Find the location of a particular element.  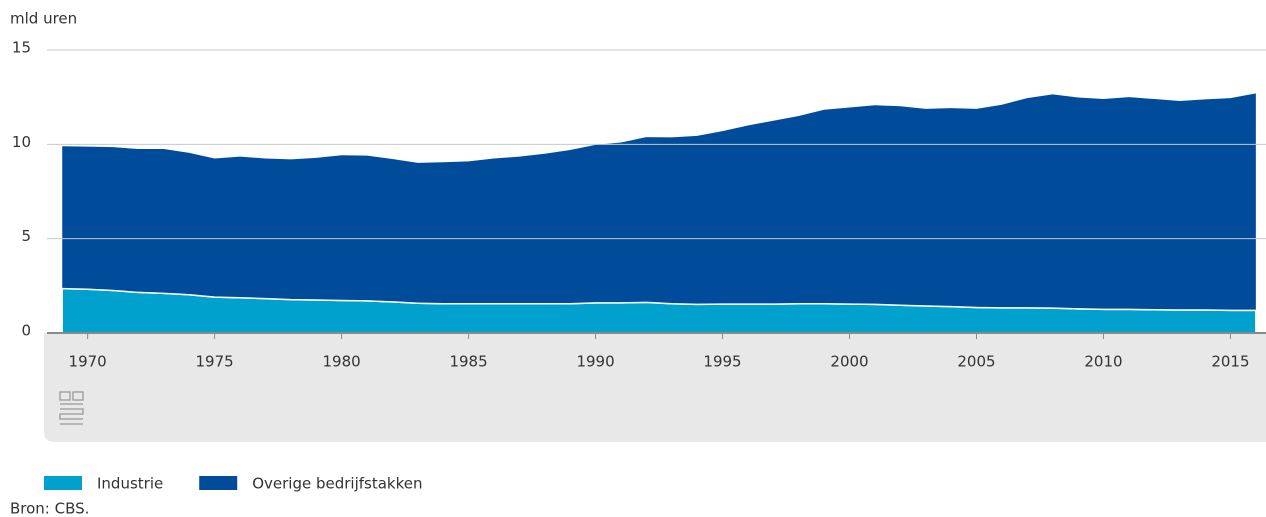

x-tick-label: 1980 is located at coordinates (341, 362).